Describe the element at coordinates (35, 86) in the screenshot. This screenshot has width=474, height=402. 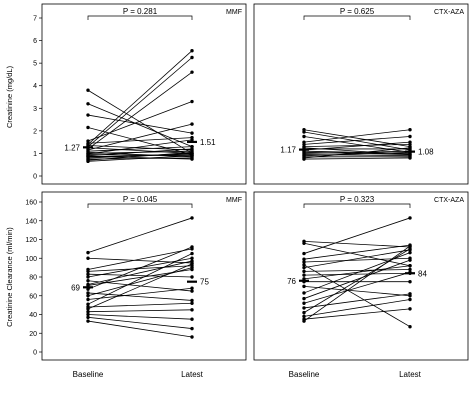
I see `y-tick-label: 4` at that location.